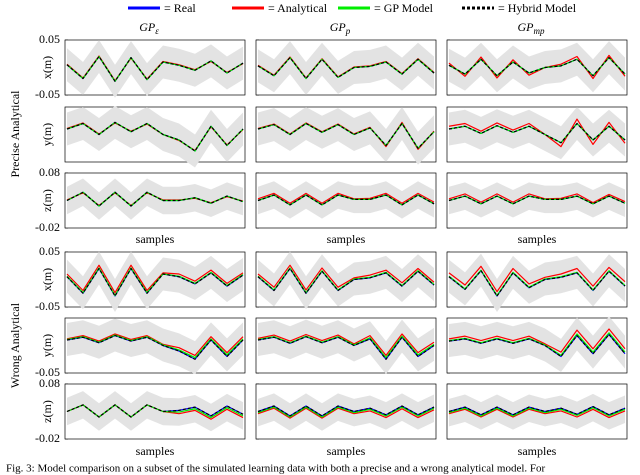 This screenshot has width=640, height=475. Describe the element at coordinates (15, 134) in the screenshot. I see `group-label: Precise Analytical` at that location.